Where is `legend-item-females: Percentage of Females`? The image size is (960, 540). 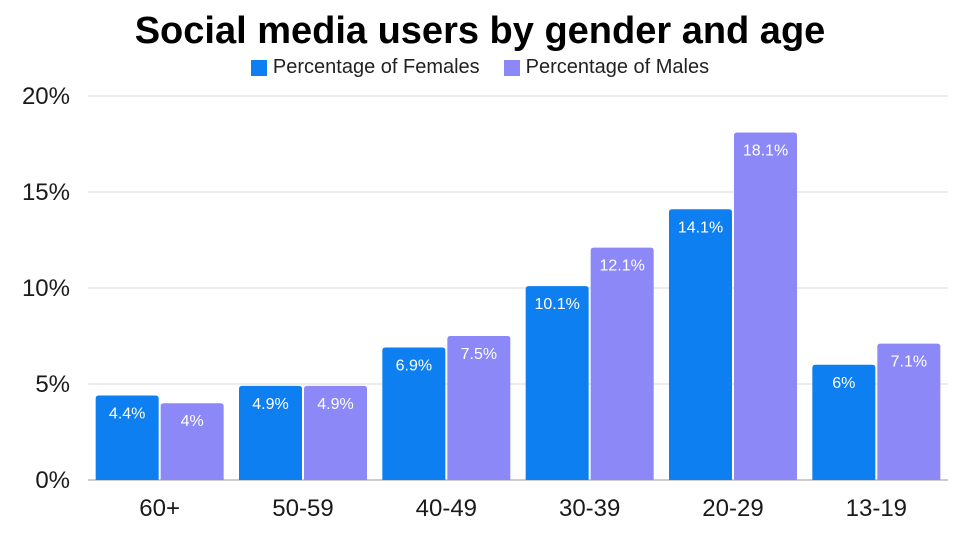 legend-item-females: Percentage of Females is located at coordinates (365, 67).